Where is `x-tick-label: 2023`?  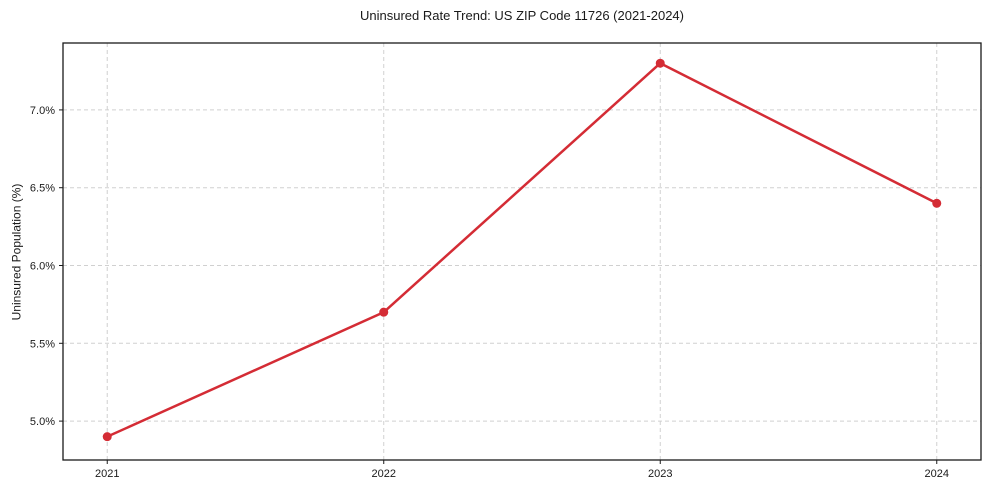 x-tick-label: 2023 is located at coordinates (660, 474).